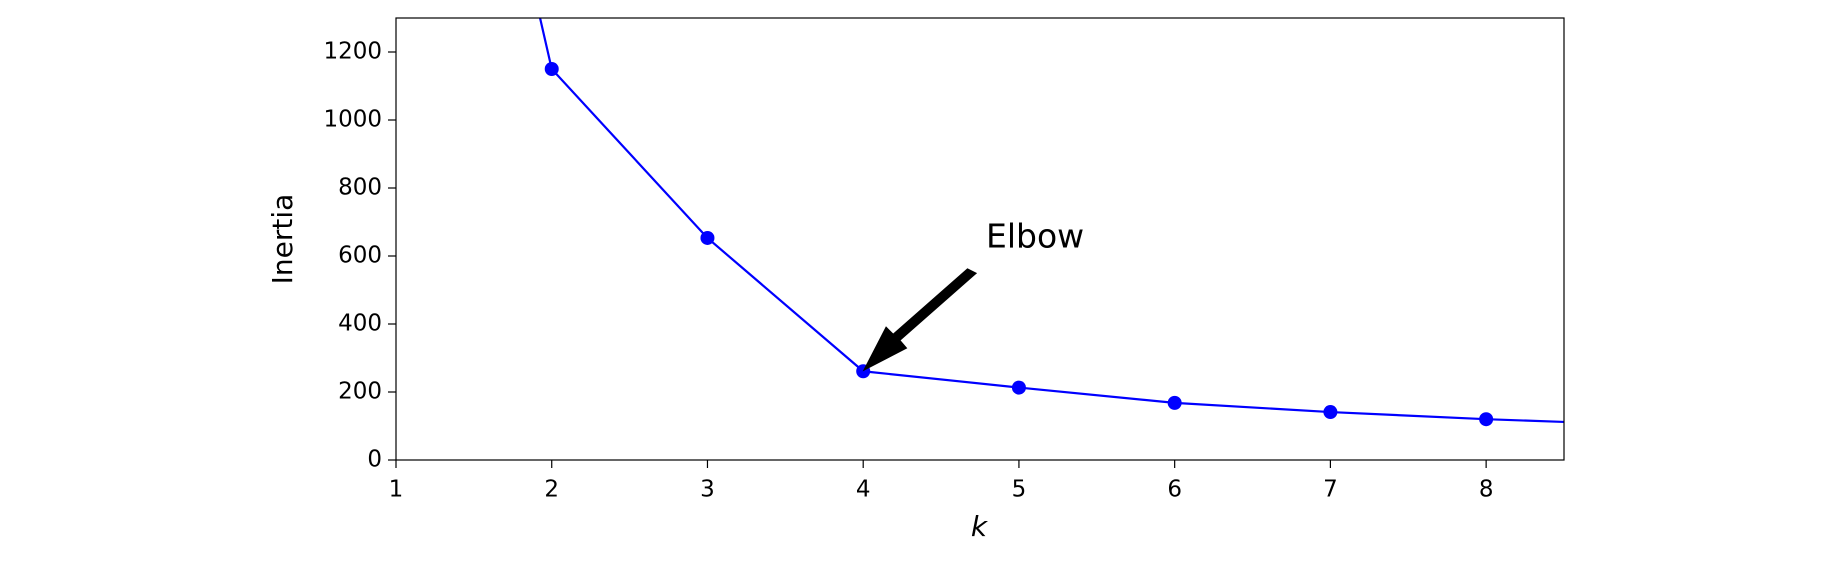 The image size is (1837, 563). Describe the element at coordinates (1330, 490) in the screenshot. I see `x-tick-label: 7` at that location.